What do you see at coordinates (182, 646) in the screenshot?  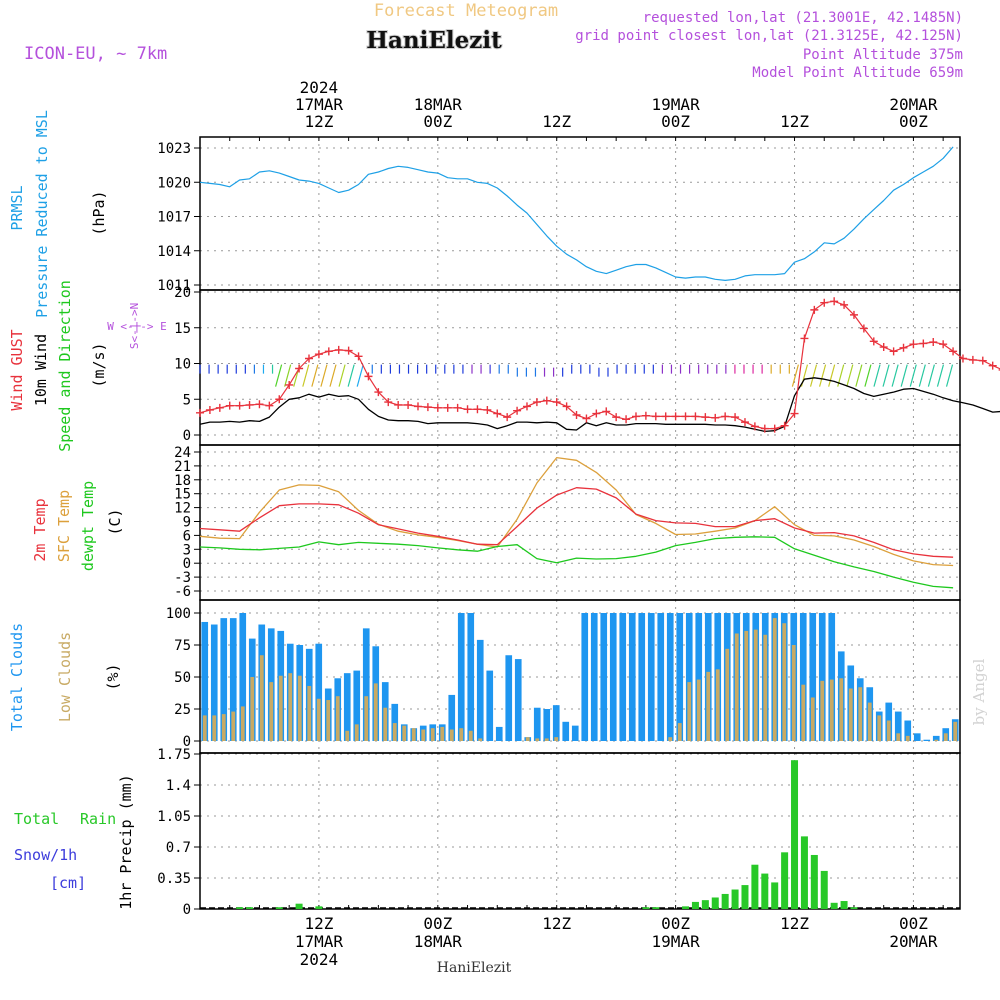 I see `ytick-label: 75` at bounding box center [182, 646].